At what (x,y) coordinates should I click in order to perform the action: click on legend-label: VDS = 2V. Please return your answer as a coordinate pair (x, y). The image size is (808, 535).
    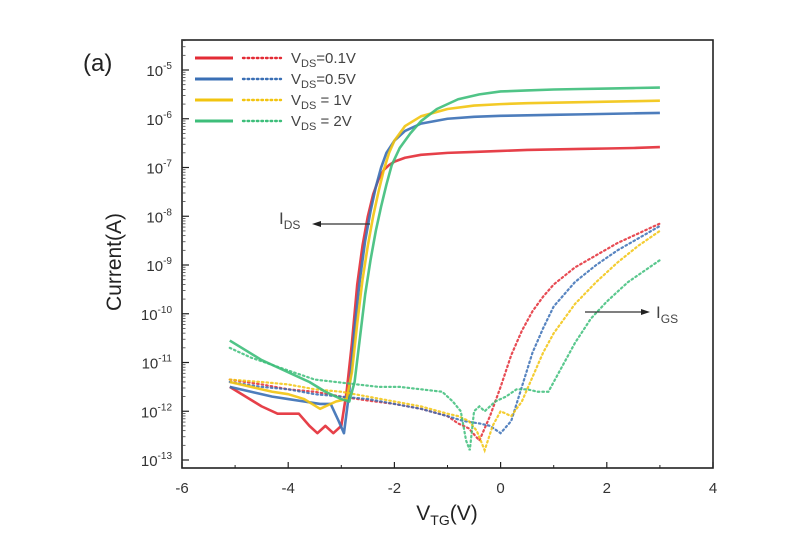
    Looking at the image, I should click on (321, 123).